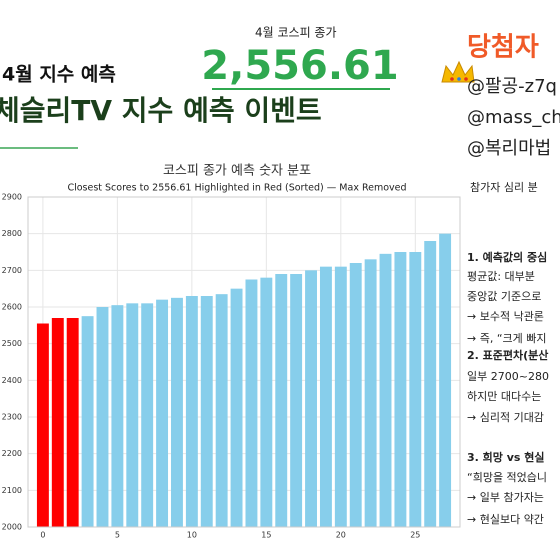  I want to click on panel-line: → 심리적 기대감, so click(505, 417).